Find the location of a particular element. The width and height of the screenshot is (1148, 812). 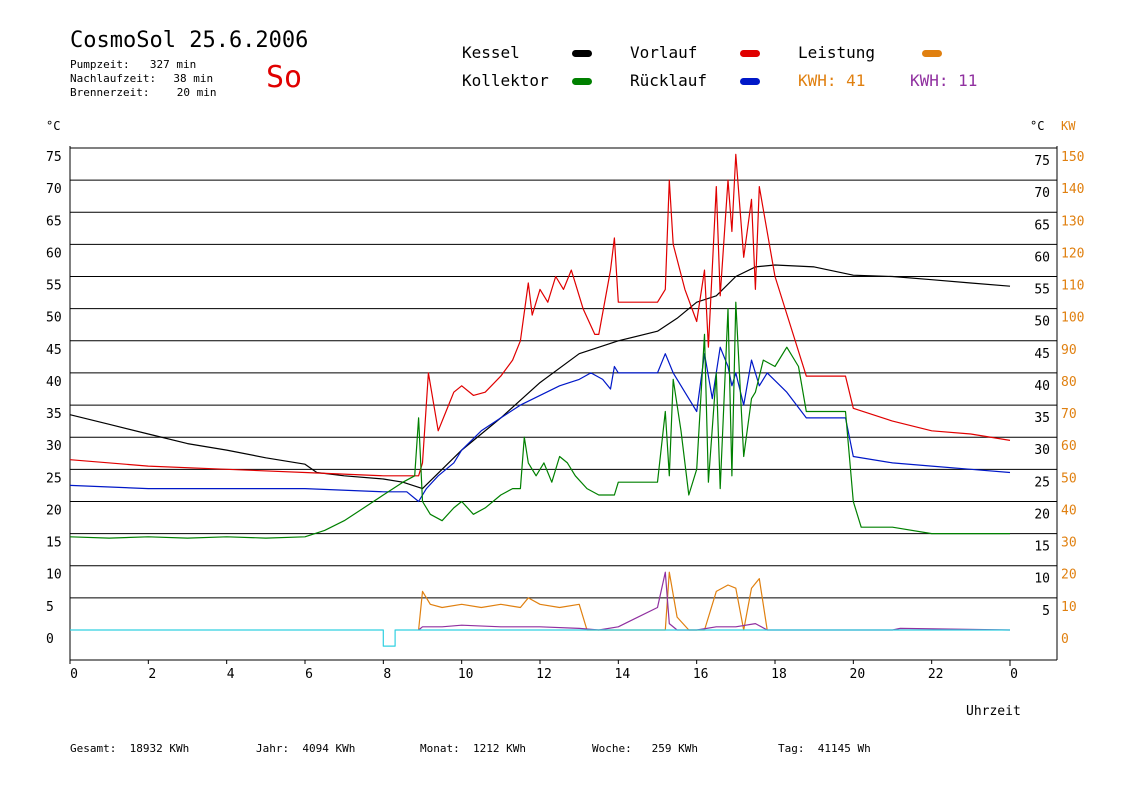

y-tick-label-right: 30 is located at coordinates (1042, 450).